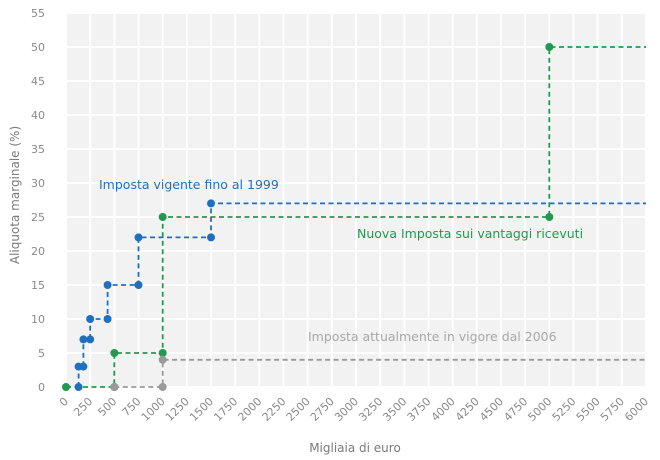  What do you see at coordinates (322, 409) in the screenshot?
I see `x-tick-label: 2750` at bounding box center [322, 409].